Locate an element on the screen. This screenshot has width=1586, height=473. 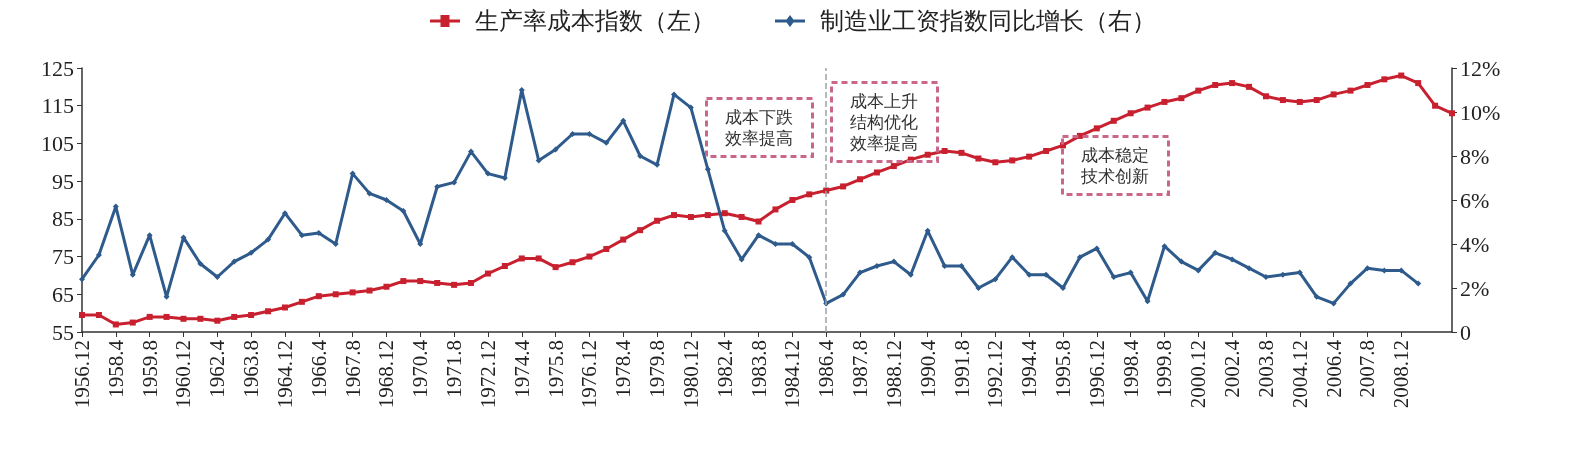
x-tick-label: 2007.8 is located at coordinates (1367, 369).